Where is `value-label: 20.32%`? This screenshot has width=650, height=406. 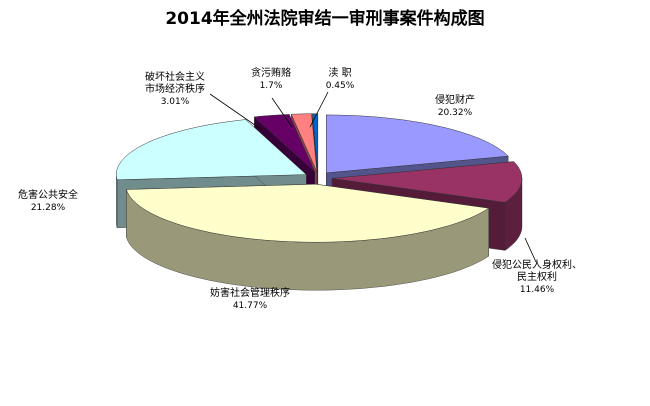 value-label: 20.32% is located at coordinates (455, 113).